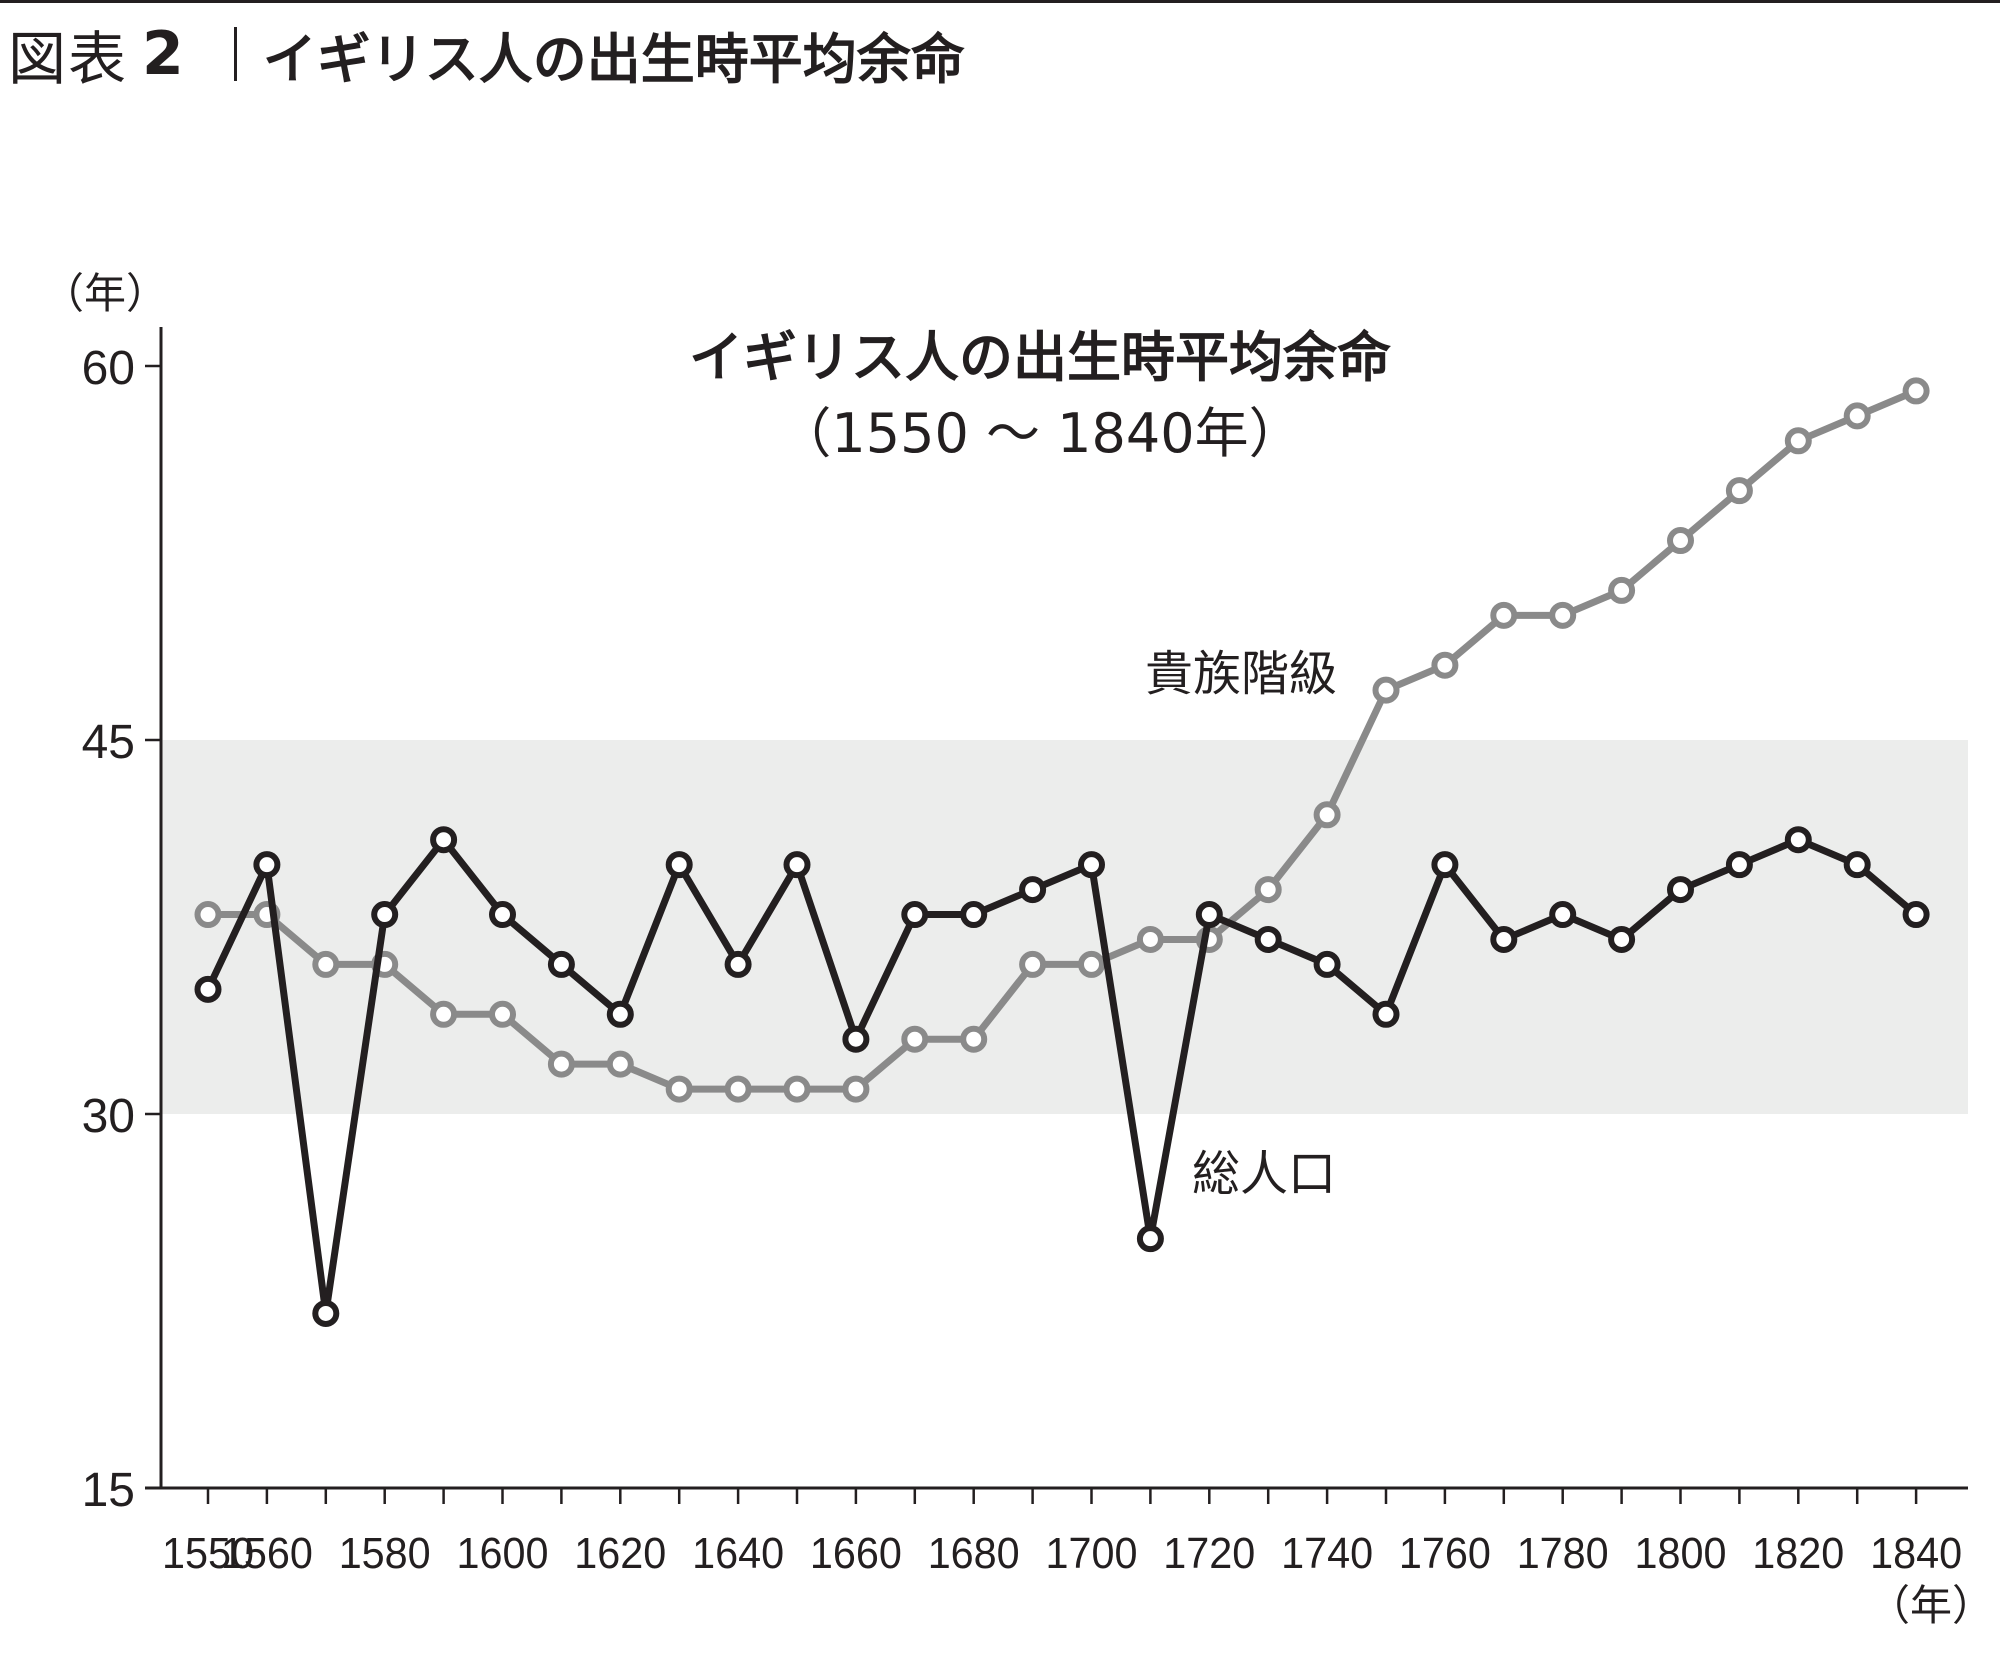 This screenshot has height=1654, width=2000. What do you see at coordinates (1062, 1496) in the screenshot?
I see `x-tick-marks` at bounding box center [1062, 1496].